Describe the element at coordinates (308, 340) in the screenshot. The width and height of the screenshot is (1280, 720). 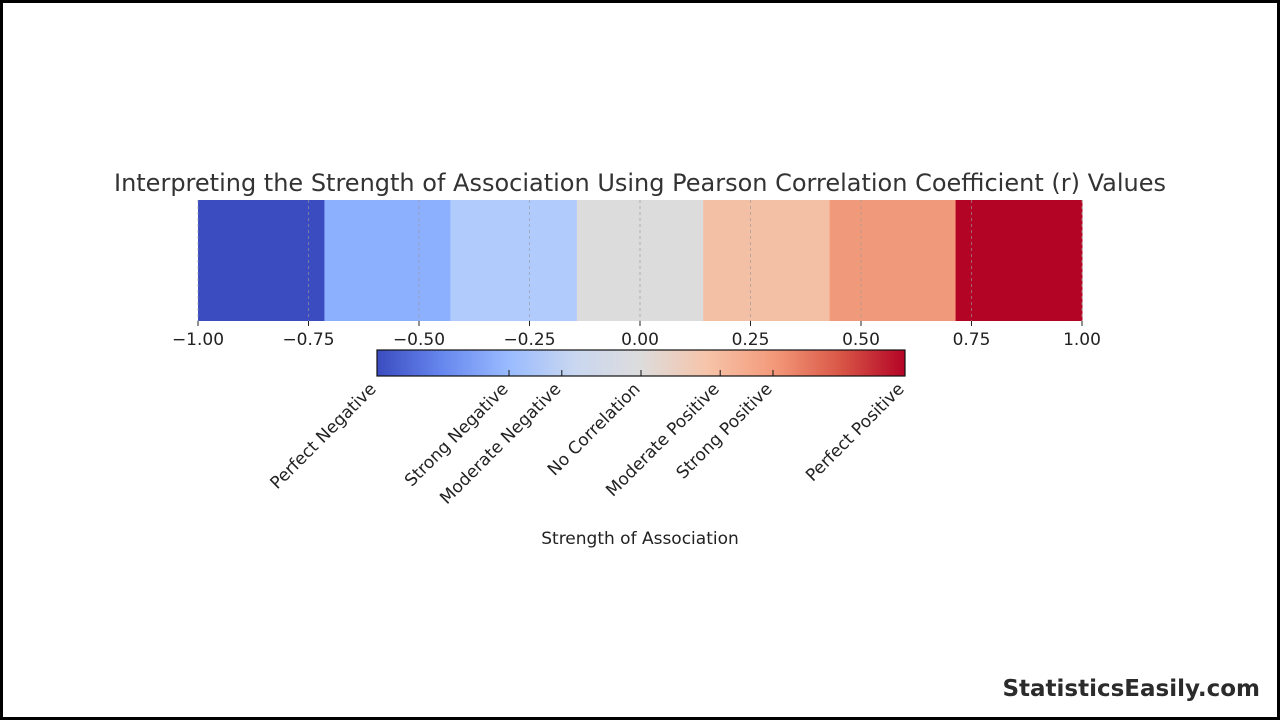
I see `x-tick-label: −0.75` at that location.